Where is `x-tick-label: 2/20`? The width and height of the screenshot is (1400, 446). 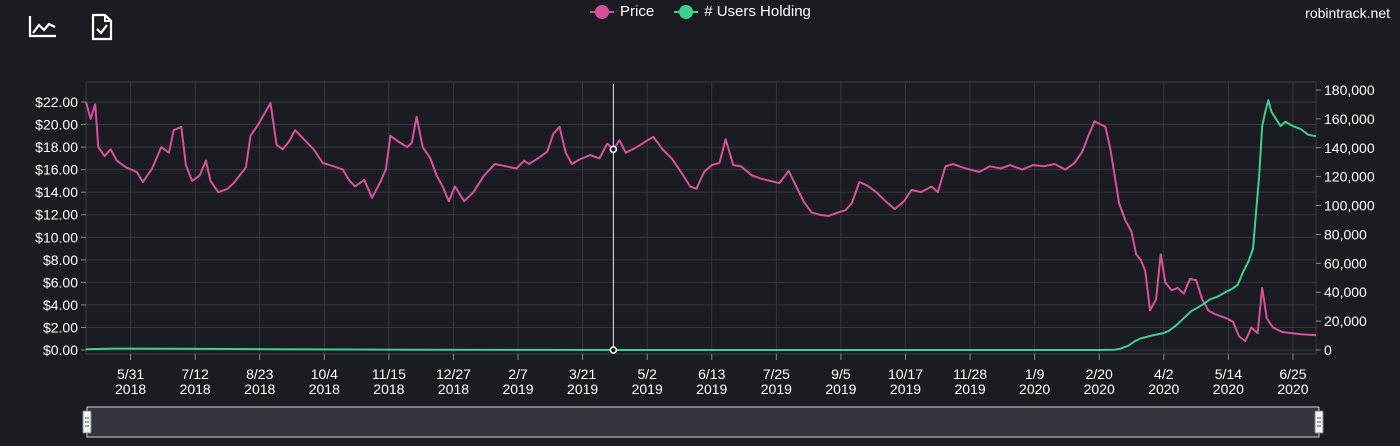 x-tick-label: 2/20 is located at coordinates (1099, 374).